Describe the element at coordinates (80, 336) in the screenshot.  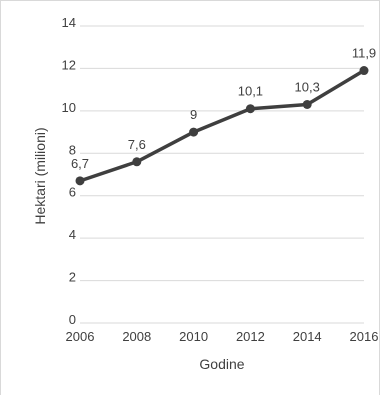
I see `x-tick-label: 2006` at that location.